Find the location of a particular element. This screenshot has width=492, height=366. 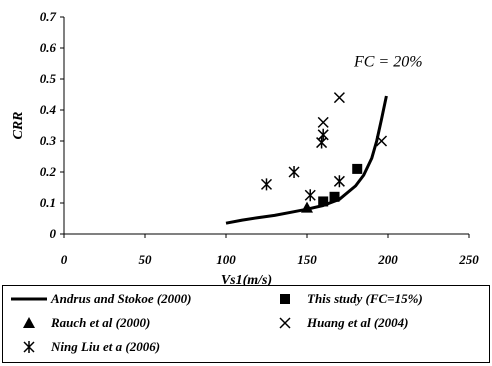

legend-item-andrus: Andrus and Stokoe (2000) is located at coordinates (99, 299).